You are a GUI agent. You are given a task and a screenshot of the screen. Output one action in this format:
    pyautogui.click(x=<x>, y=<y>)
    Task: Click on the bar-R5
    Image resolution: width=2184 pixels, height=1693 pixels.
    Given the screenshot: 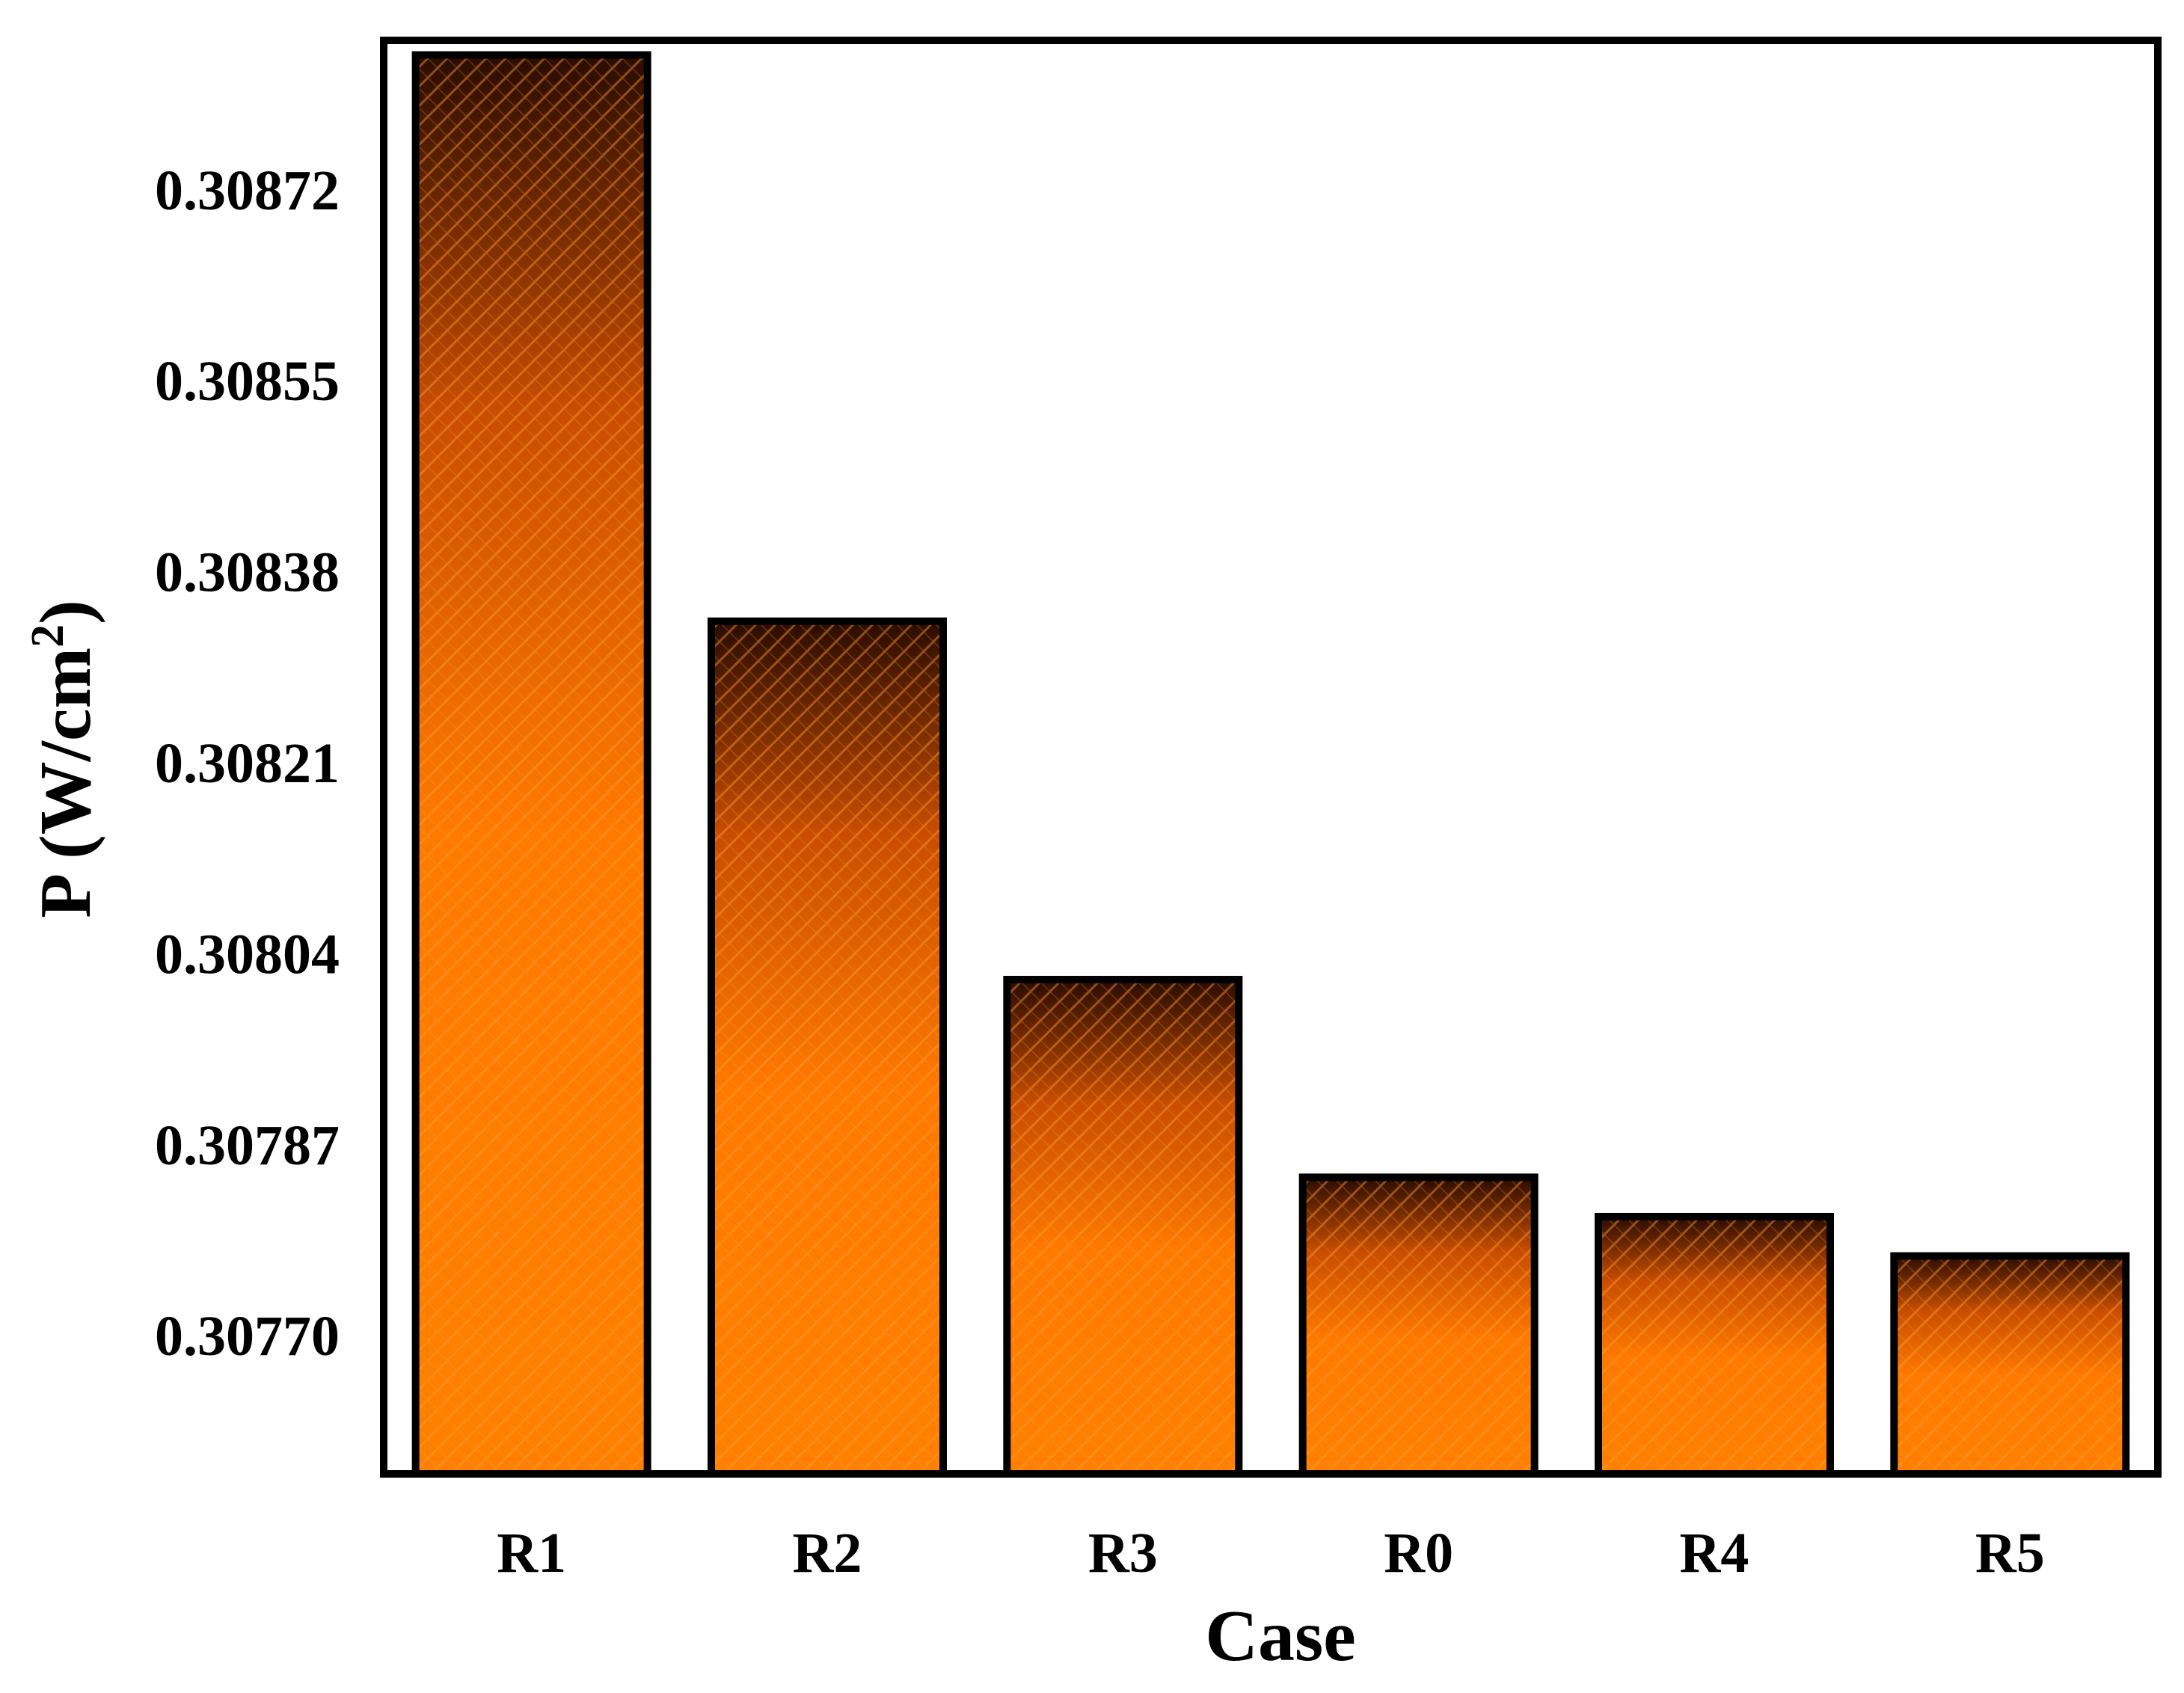 What is the action you would take?
    pyautogui.click(x=2010, y=1365)
    